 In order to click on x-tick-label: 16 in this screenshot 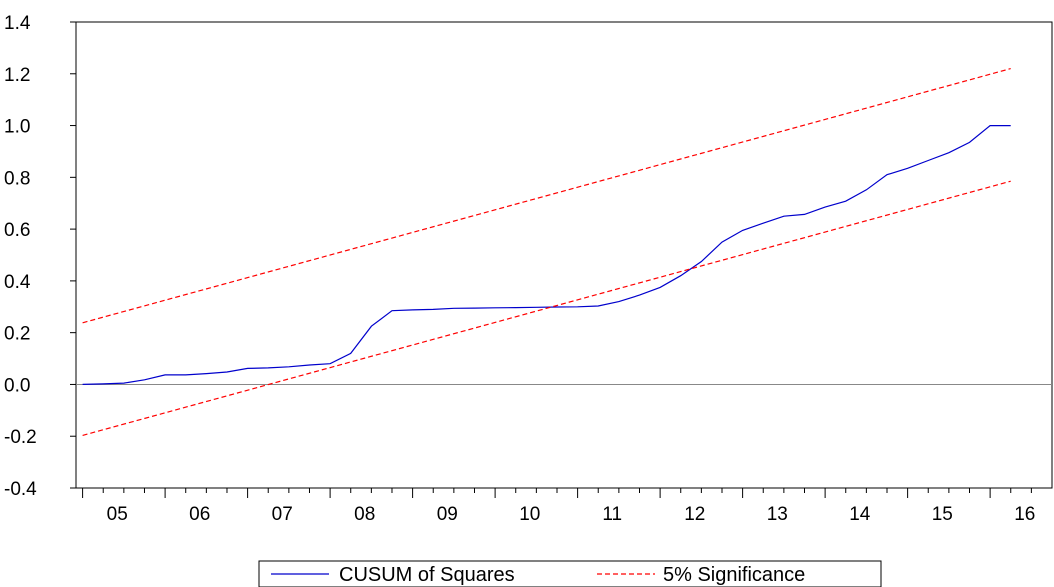, I will do `click(1024, 514)`.